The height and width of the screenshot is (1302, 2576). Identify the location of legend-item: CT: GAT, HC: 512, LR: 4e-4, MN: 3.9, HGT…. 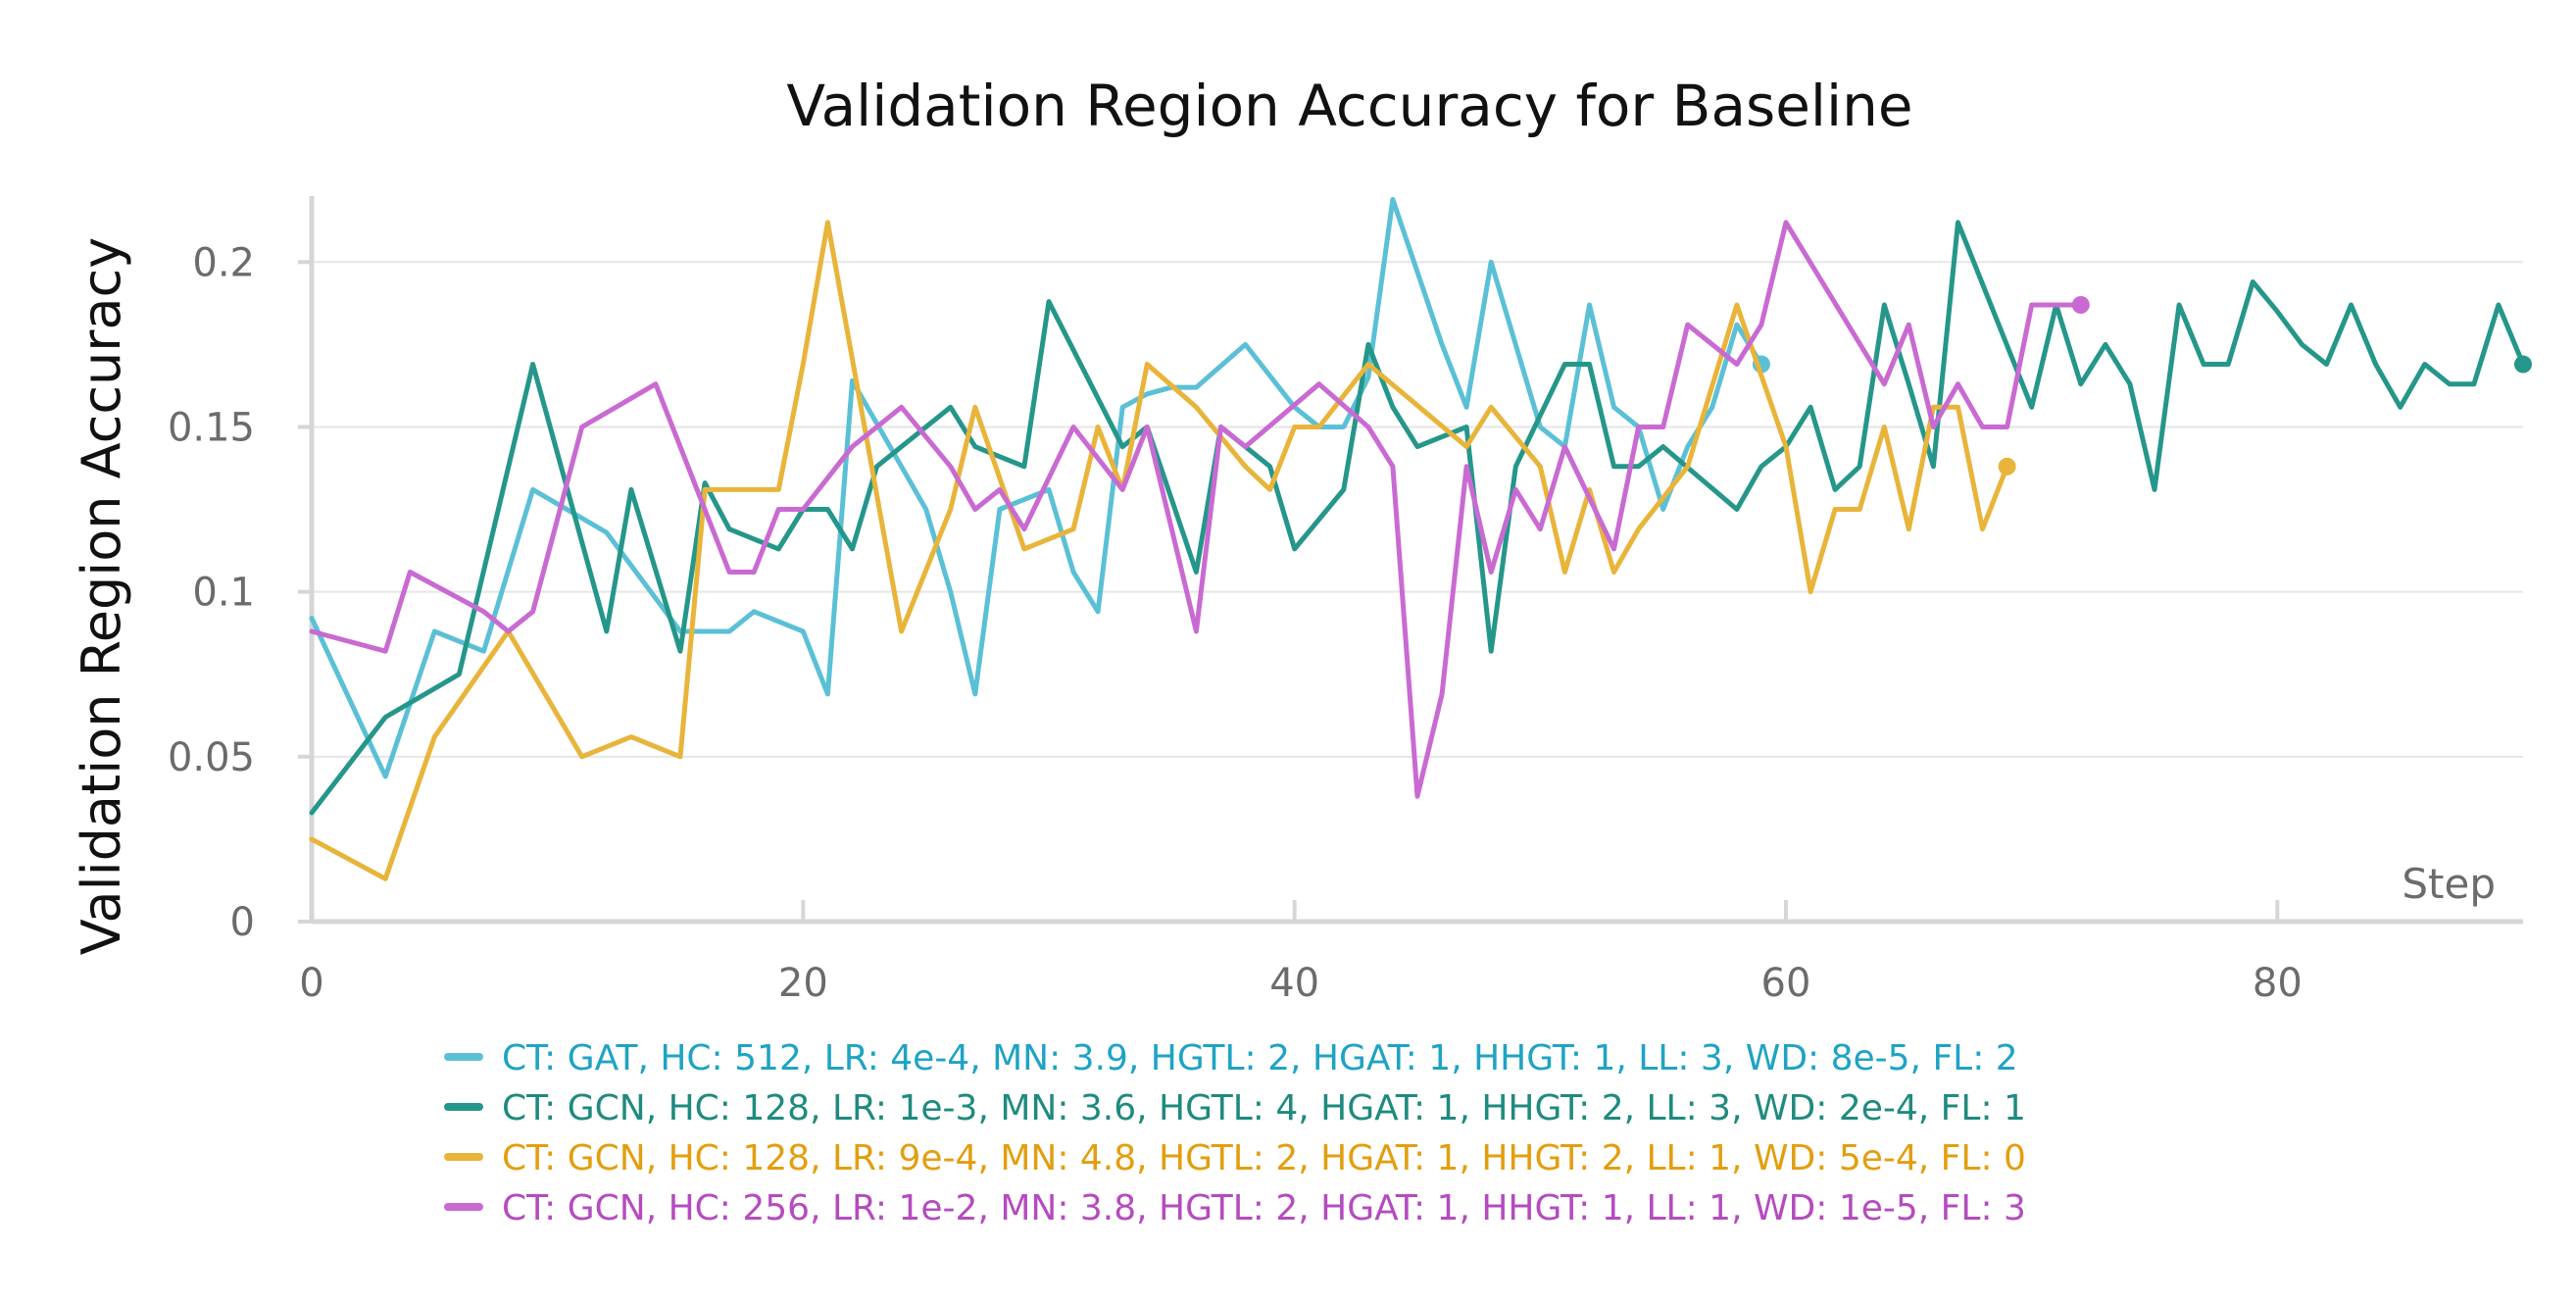
(1231, 1058).